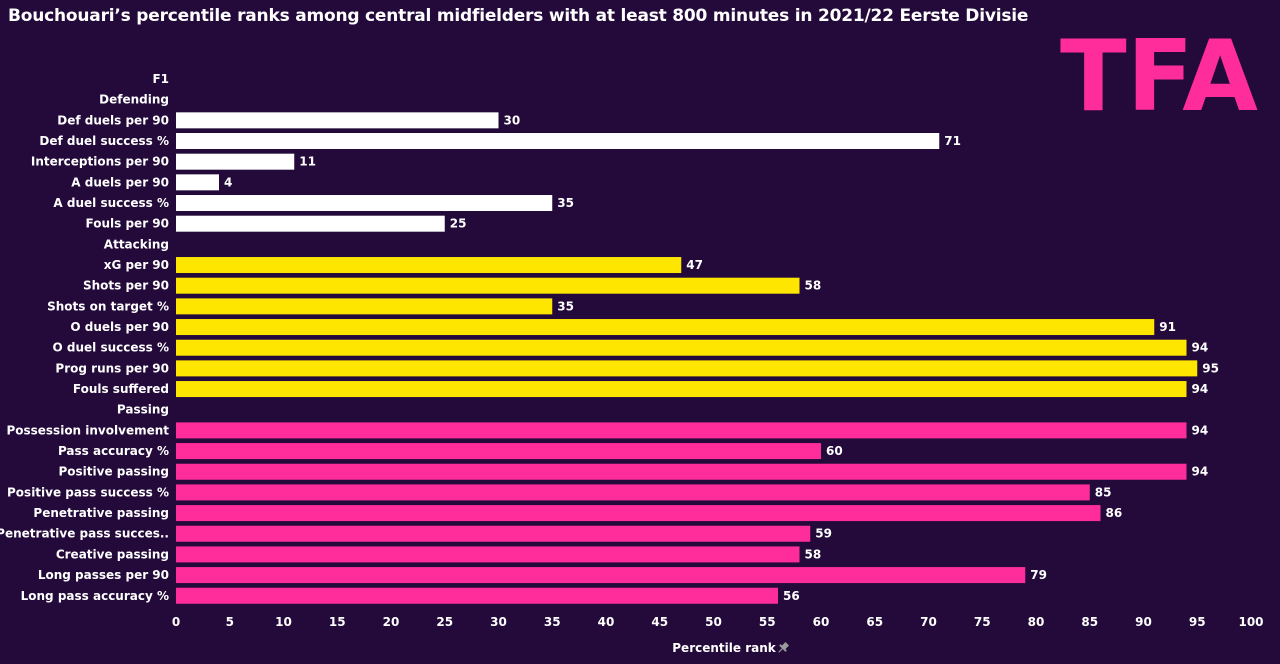 Image resolution: width=1280 pixels, height=664 pixels. I want to click on column-header-label: F1, so click(160, 79).